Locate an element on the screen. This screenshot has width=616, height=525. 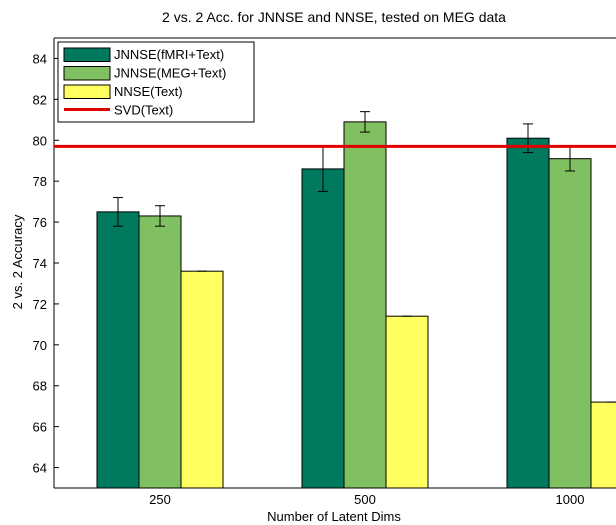
y-tick-label: 80 is located at coordinates (40, 140).